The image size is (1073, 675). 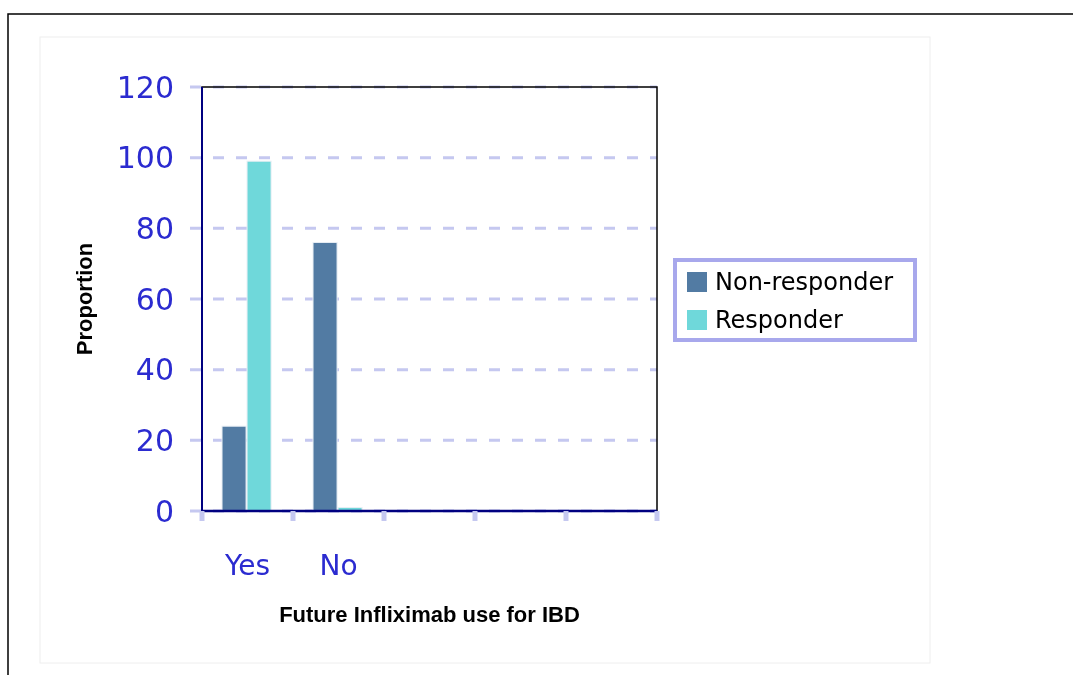 I want to click on y-axis-title: Proportion, so click(x=84, y=299).